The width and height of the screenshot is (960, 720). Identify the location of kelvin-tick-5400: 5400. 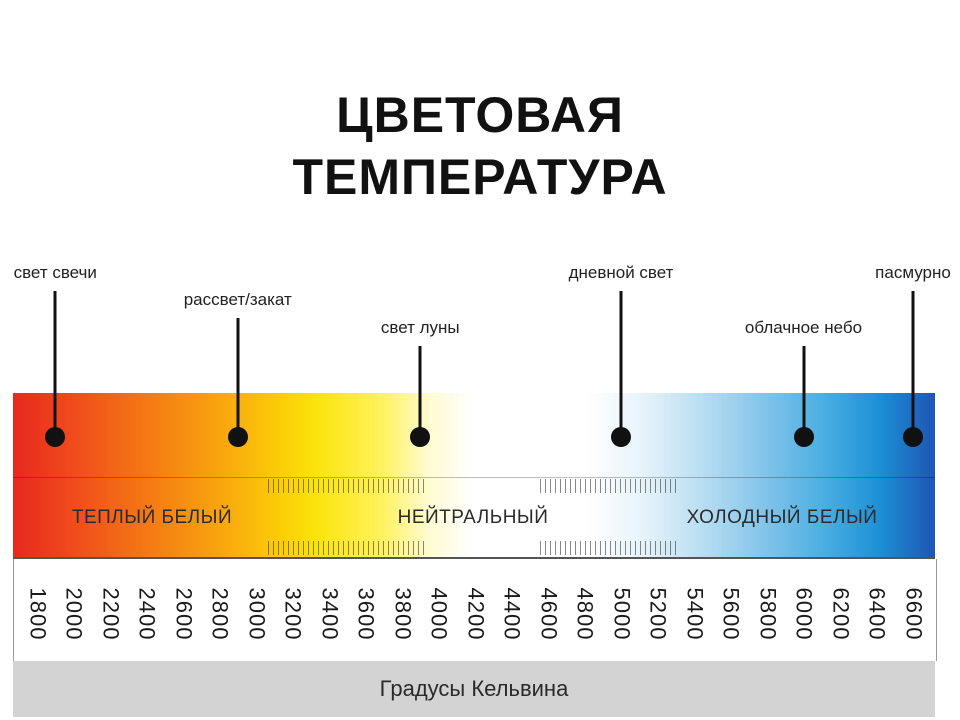
(695, 614).